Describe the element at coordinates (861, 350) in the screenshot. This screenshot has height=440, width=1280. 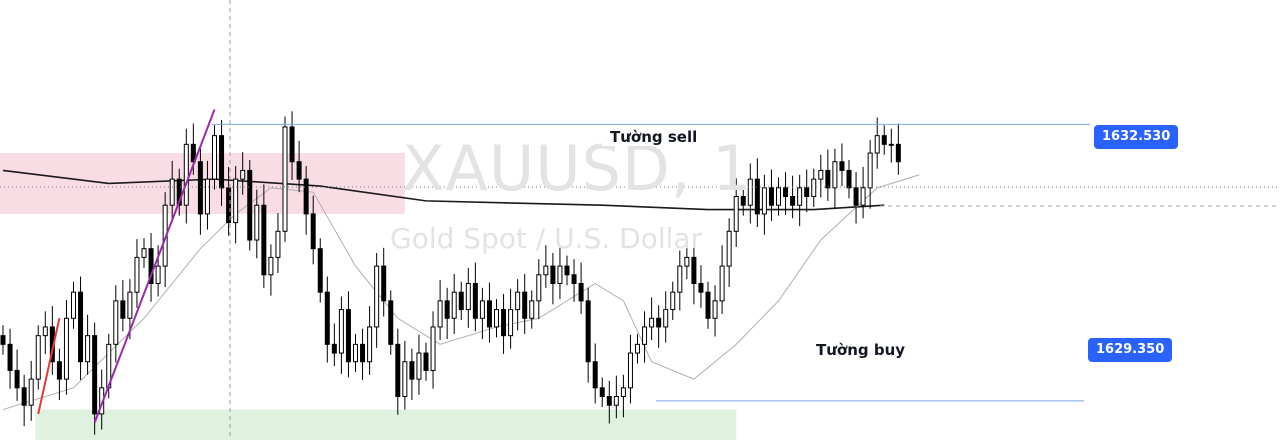
I see `buy-level-label: Tường buy` at that location.